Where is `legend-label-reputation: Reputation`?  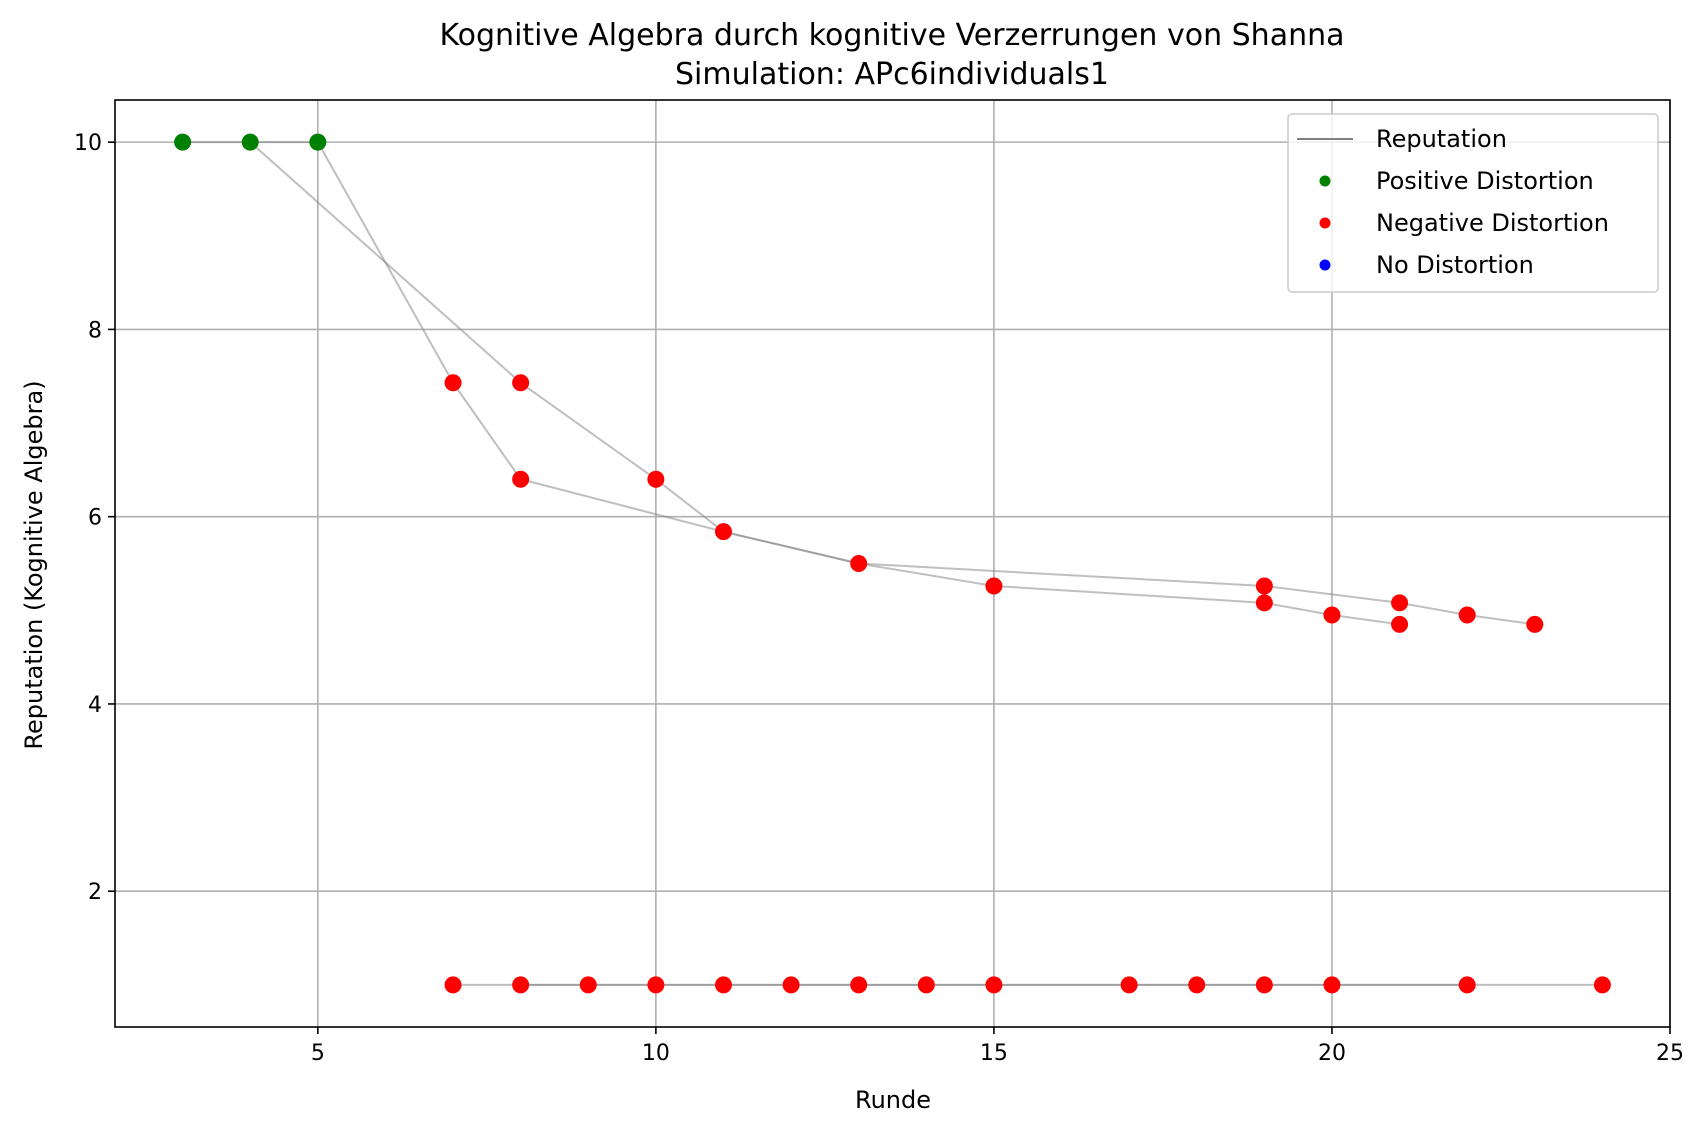
legend-label-reputation: Reputation is located at coordinates (1441, 139).